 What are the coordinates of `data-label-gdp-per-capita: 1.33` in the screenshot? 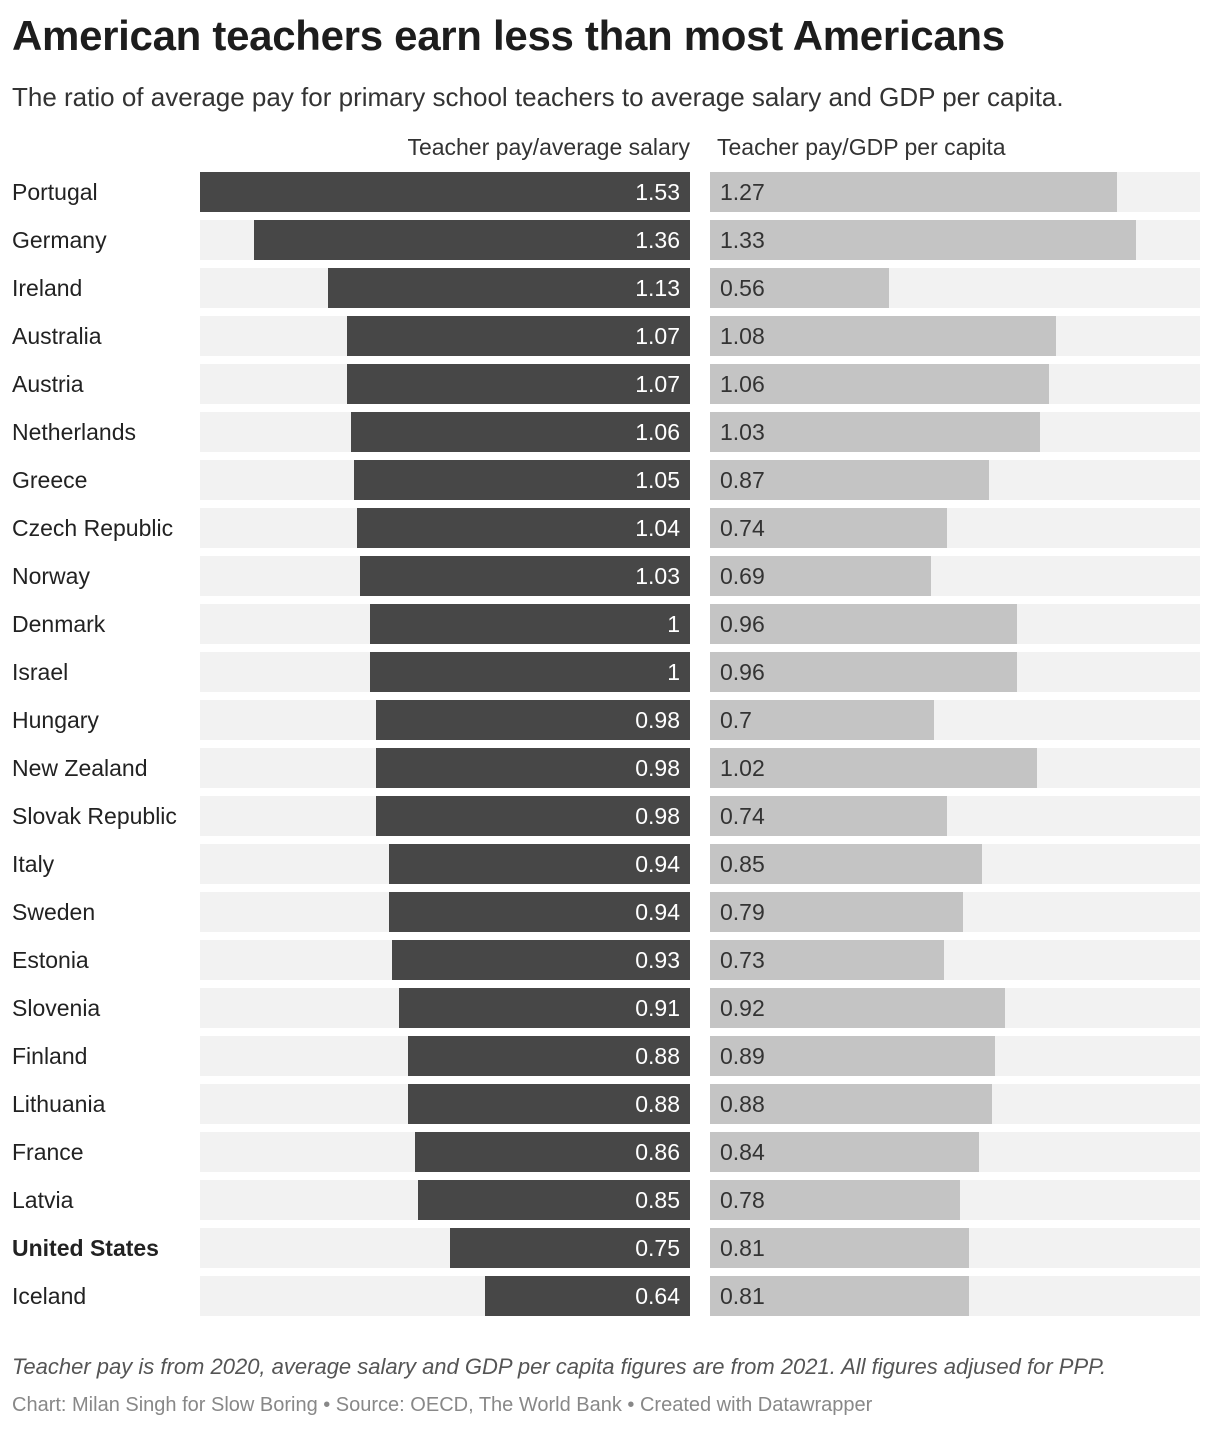 It's located at (742, 240).